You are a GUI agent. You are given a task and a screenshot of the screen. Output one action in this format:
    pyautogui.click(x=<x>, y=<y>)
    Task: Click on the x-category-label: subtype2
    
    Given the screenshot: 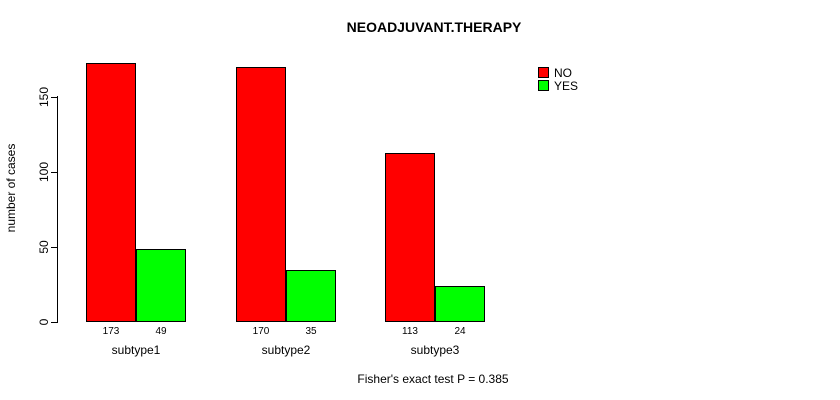 What is the action you would take?
    pyautogui.click(x=286, y=350)
    